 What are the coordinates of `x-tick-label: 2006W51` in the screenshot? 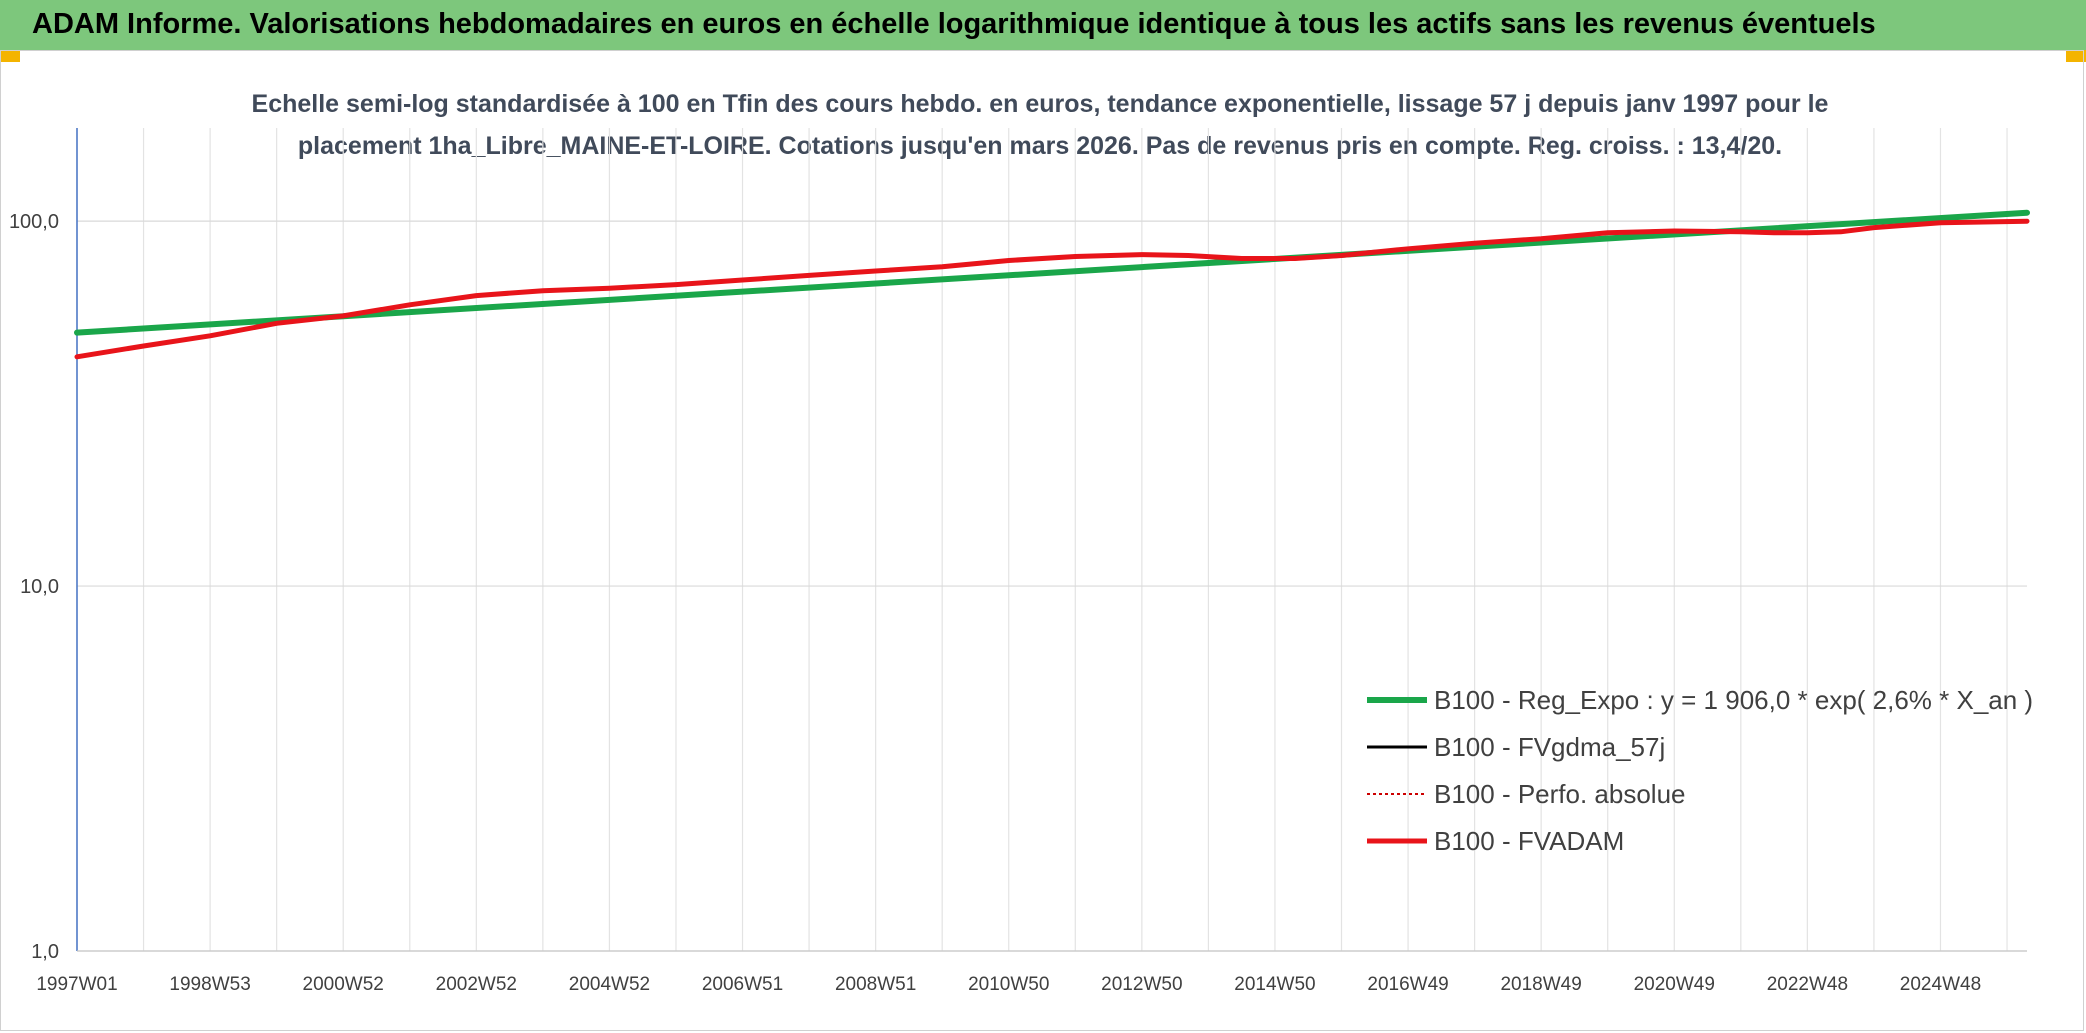 It's located at (742, 984).